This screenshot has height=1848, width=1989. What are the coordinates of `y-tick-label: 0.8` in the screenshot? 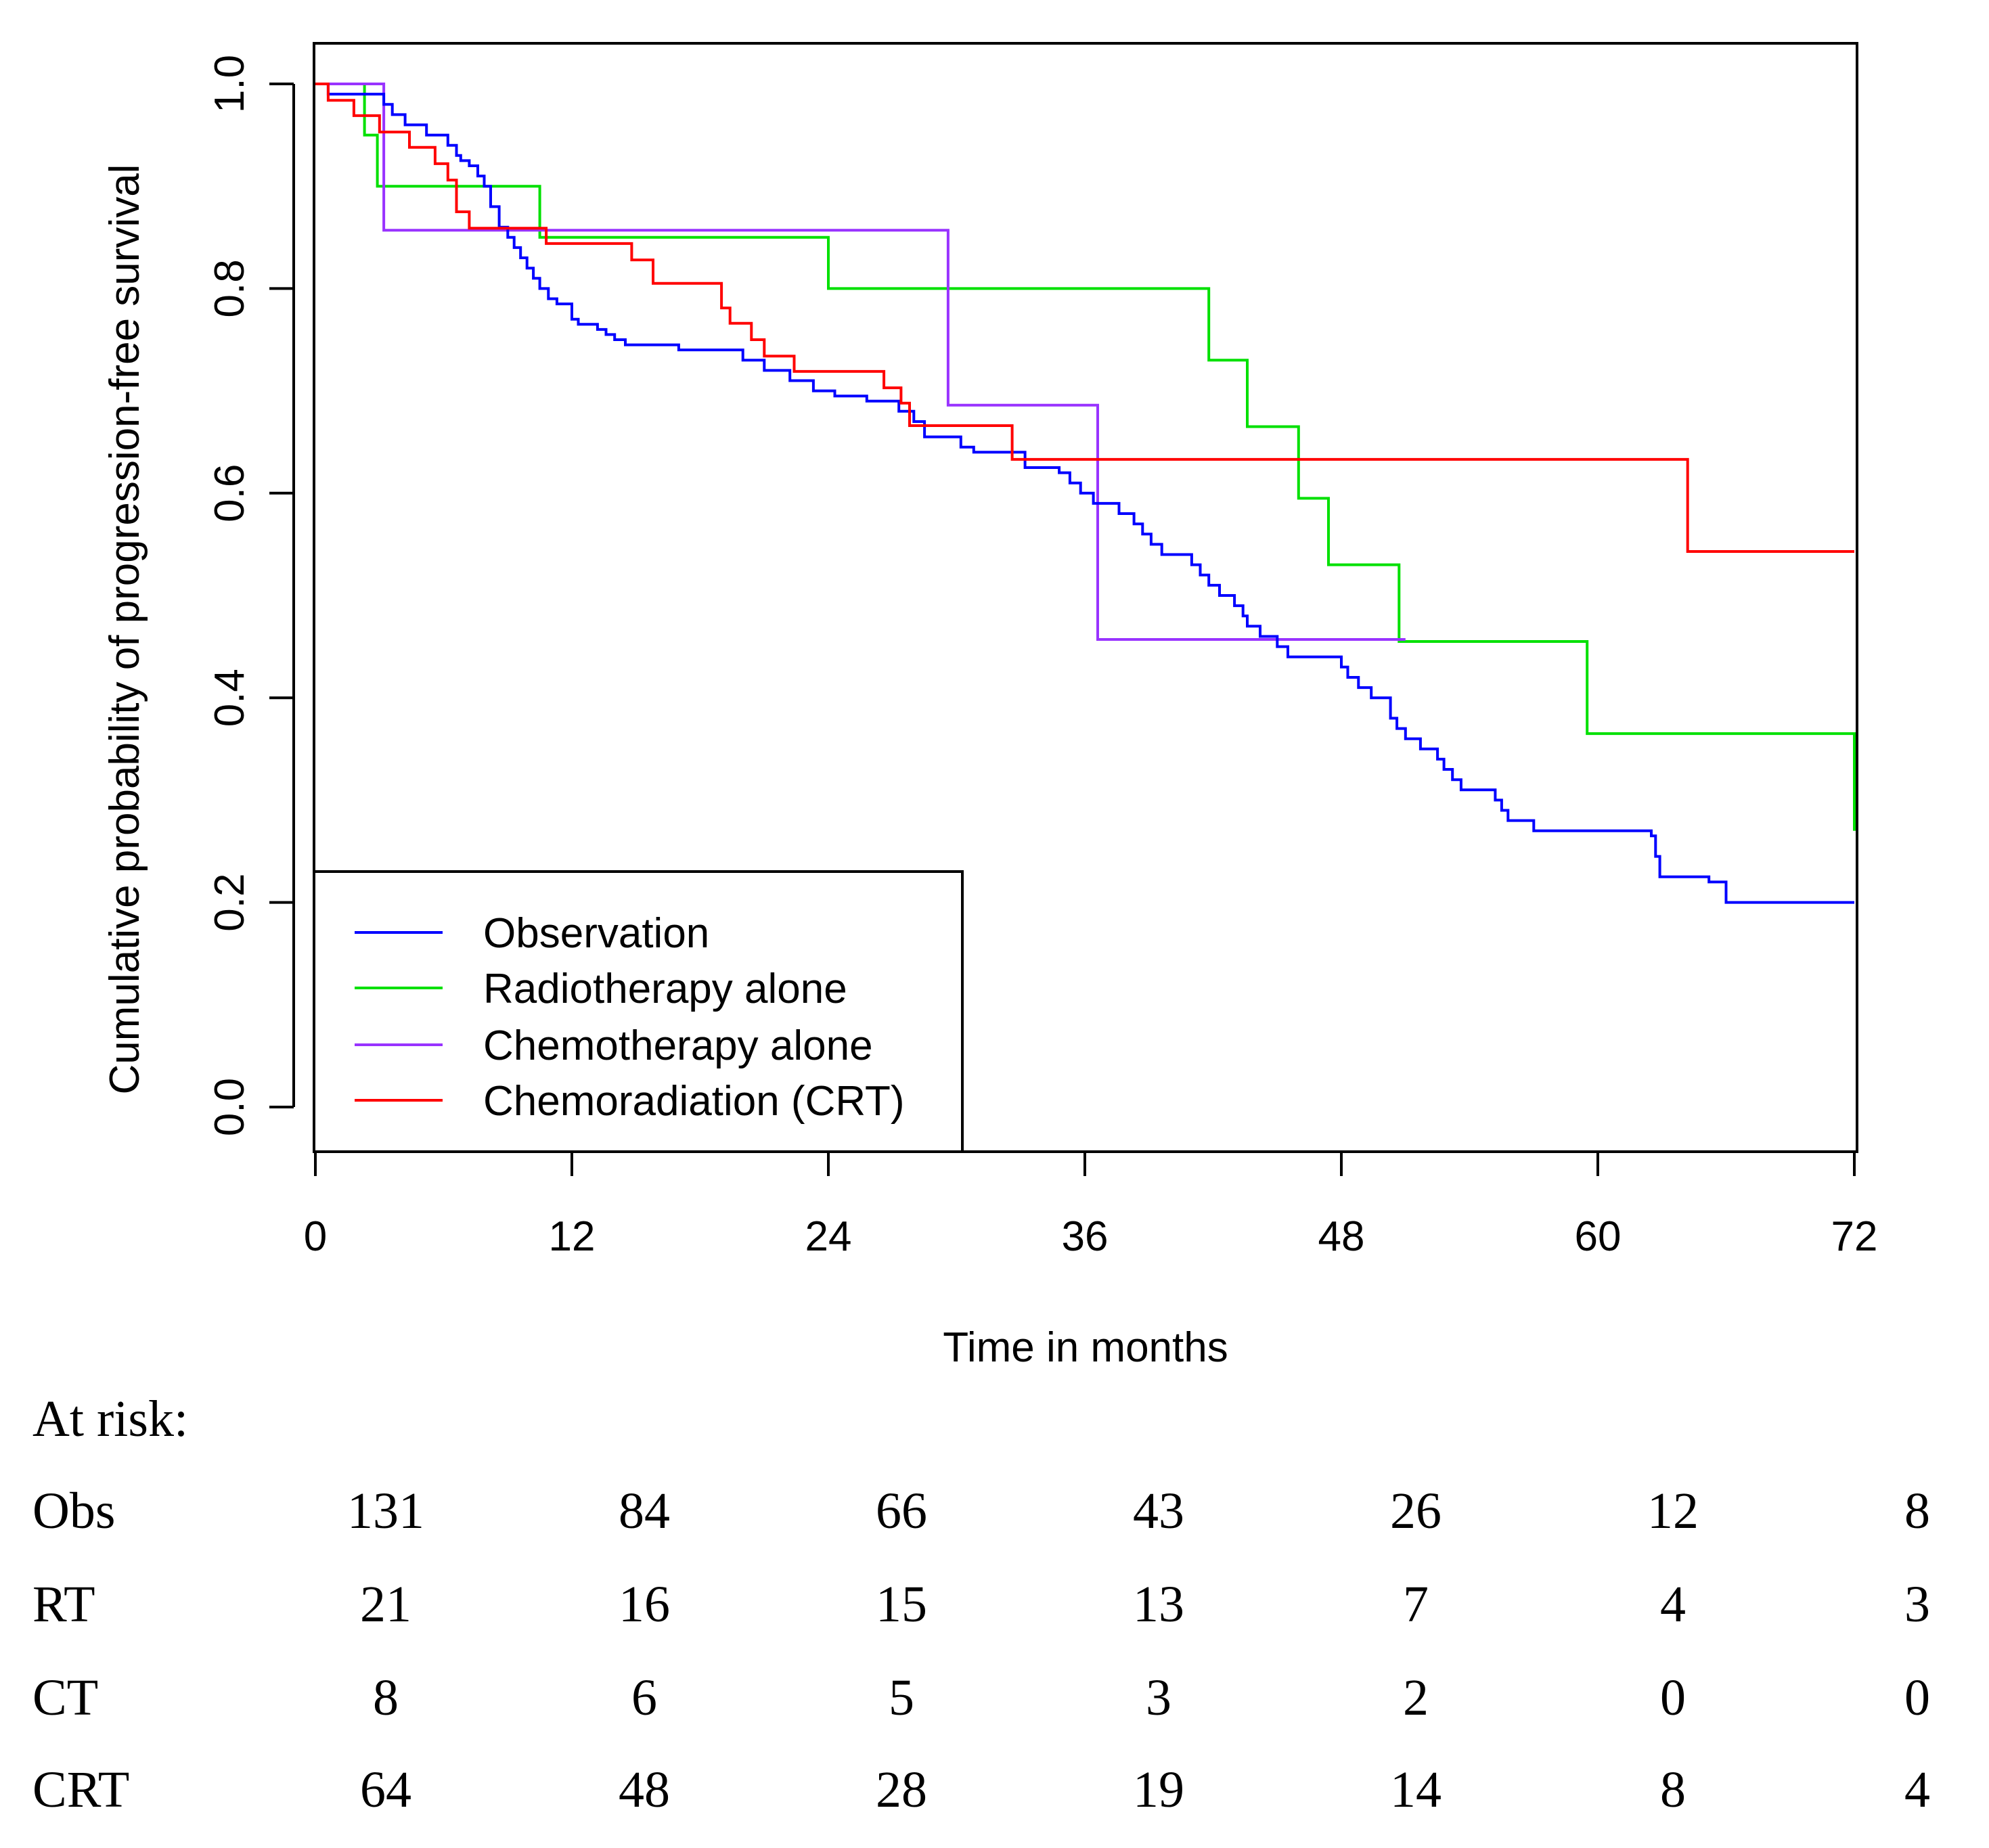 It's located at (229, 288).